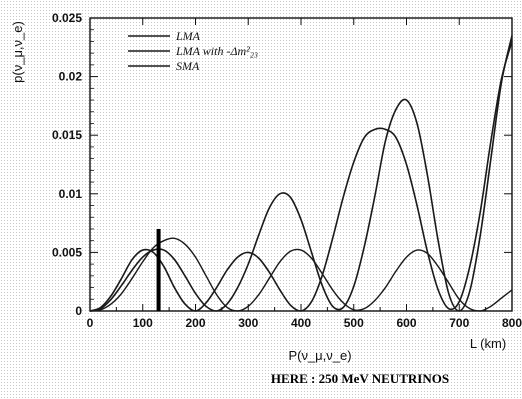 The image size is (522, 399). Describe the element at coordinates (188, 36) in the screenshot. I see `legend-label: LMA` at that location.